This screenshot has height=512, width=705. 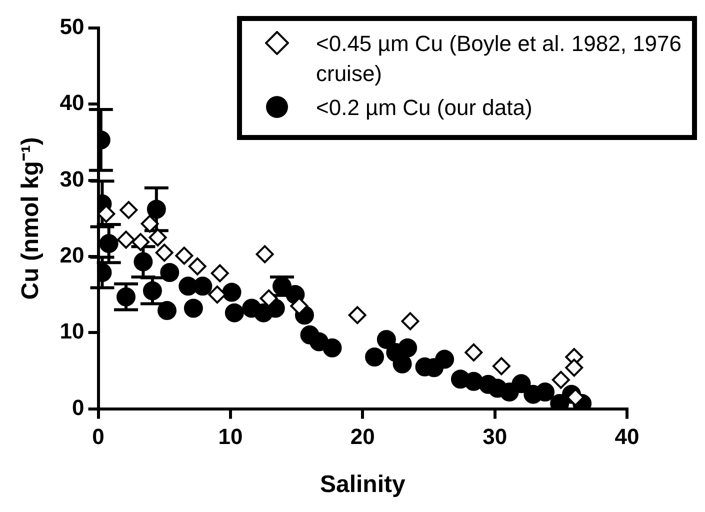 I want to click on x-tick-label: 20, so click(x=362, y=437).